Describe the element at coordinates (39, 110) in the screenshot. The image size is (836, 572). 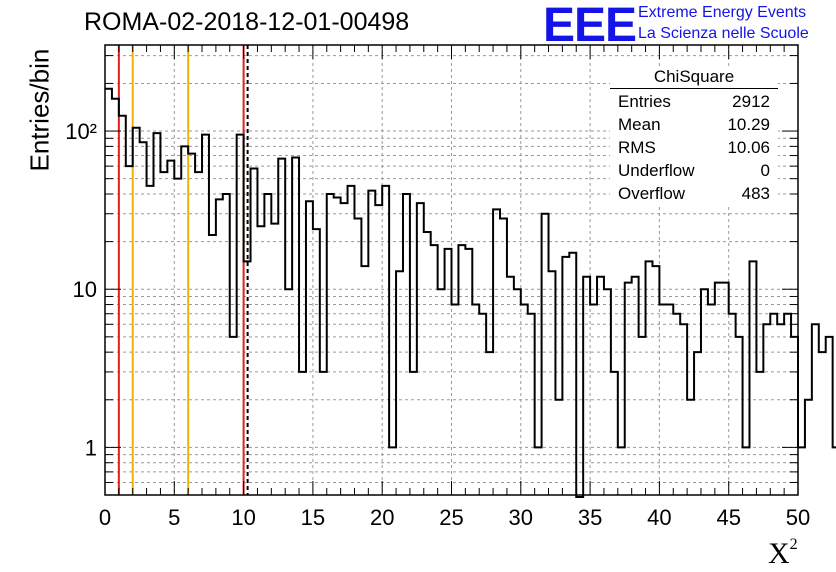
I see `y-axis-label: Entries/bin` at that location.